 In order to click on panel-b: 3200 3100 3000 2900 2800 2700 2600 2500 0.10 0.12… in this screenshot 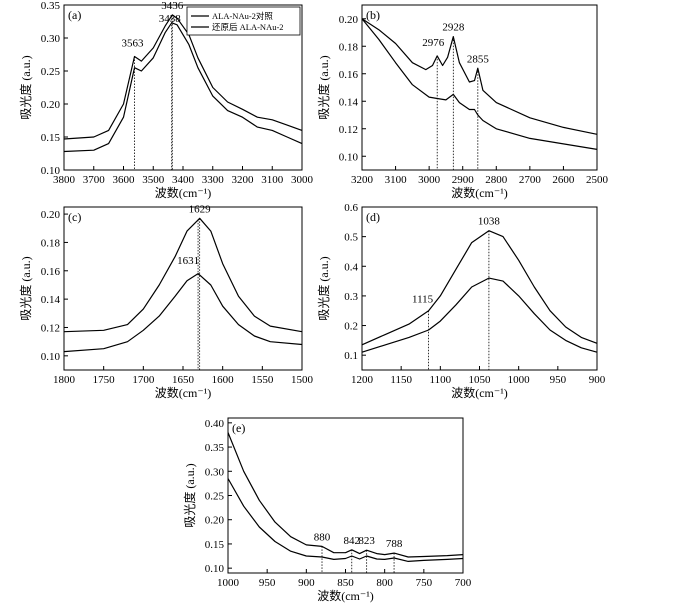, I will do `click(462, 102)`.